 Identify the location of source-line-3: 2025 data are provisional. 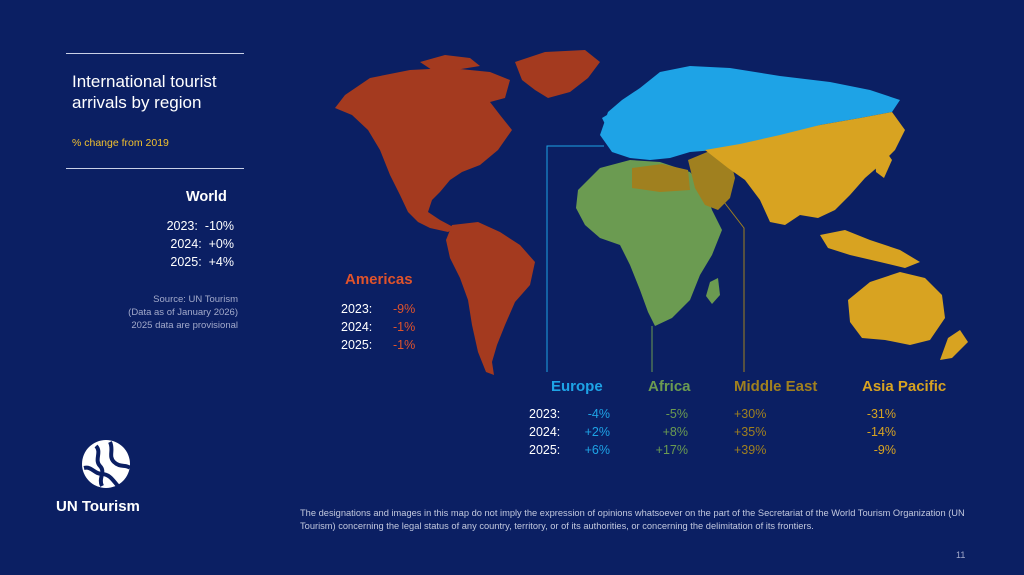
(184, 325).